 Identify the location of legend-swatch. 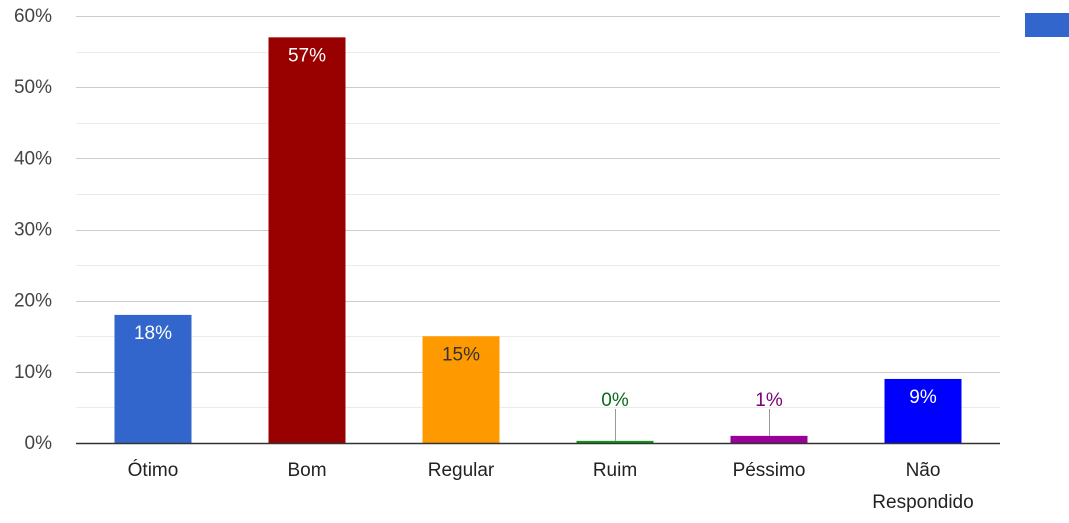
(1047, 25).